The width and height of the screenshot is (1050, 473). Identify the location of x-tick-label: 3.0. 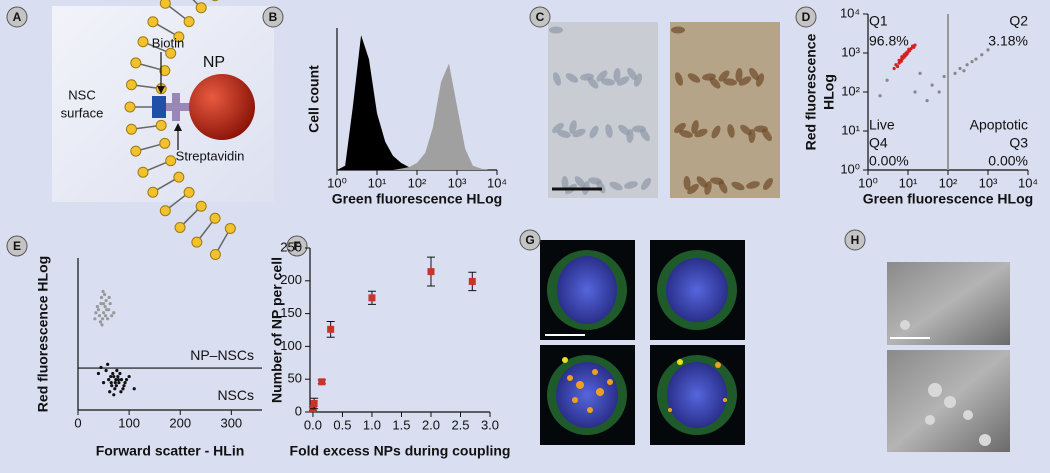
(490, 424).